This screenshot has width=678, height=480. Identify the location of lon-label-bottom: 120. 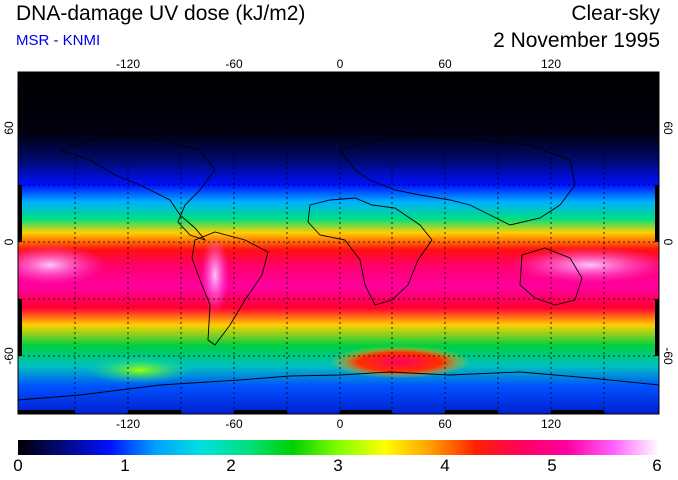
(551, 424).